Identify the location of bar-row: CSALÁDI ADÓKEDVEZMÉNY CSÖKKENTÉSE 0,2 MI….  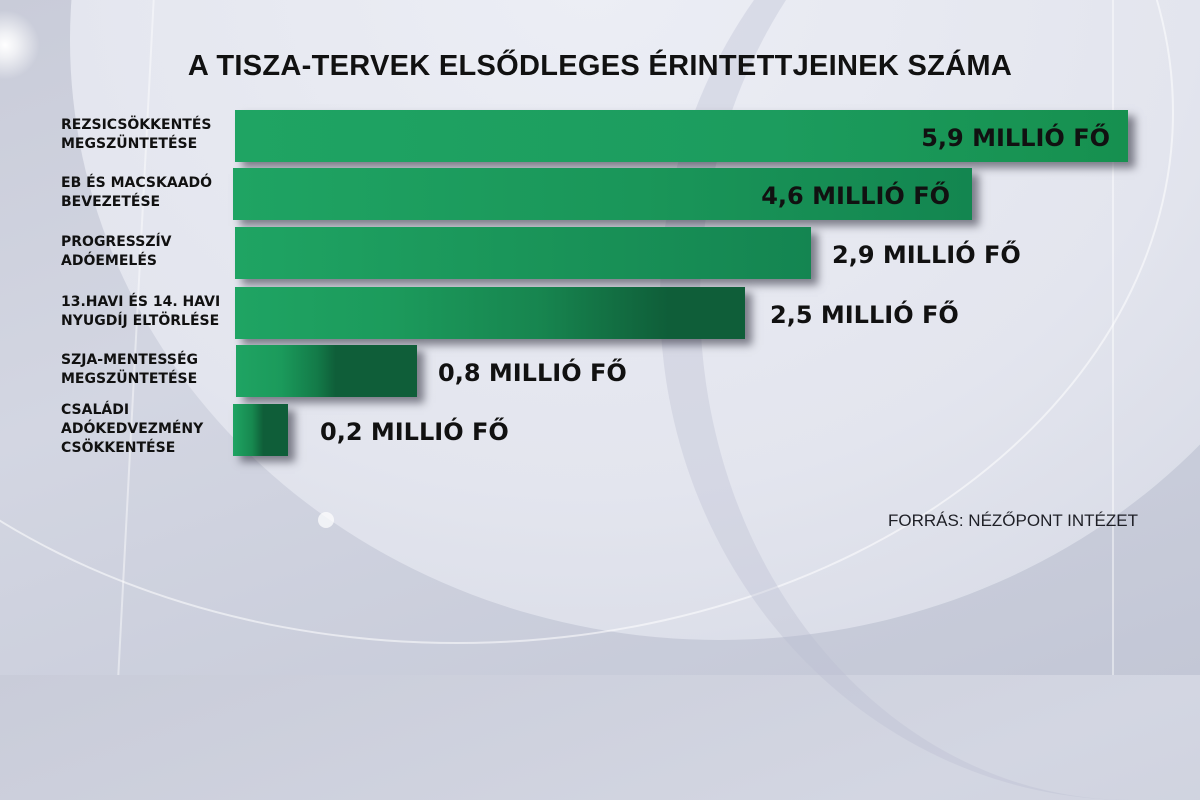
(600, 429).